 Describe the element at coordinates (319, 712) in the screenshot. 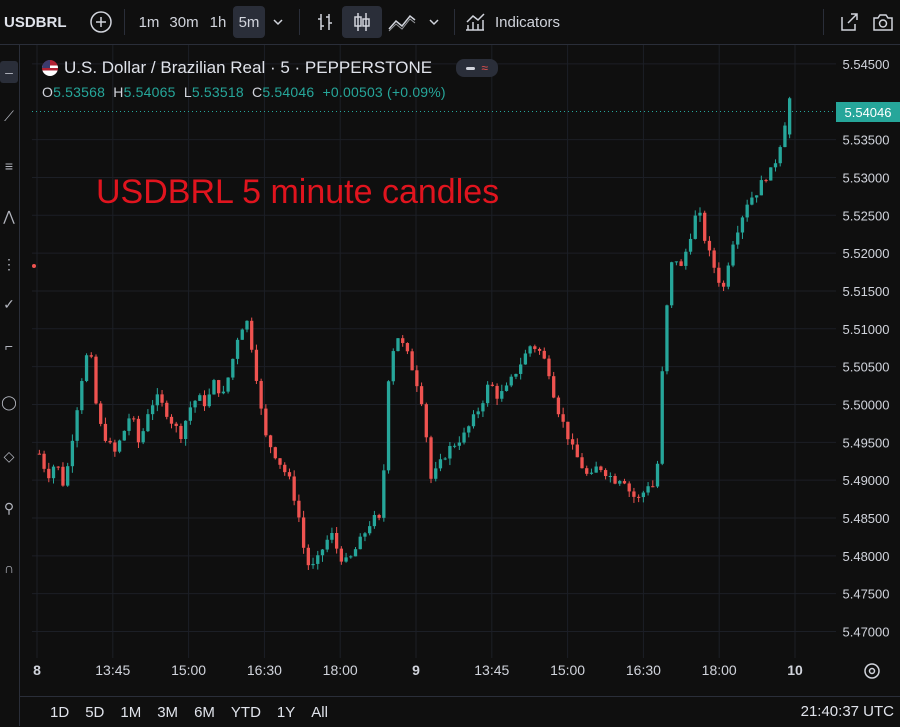

I see `range-all-button: All` at that location.